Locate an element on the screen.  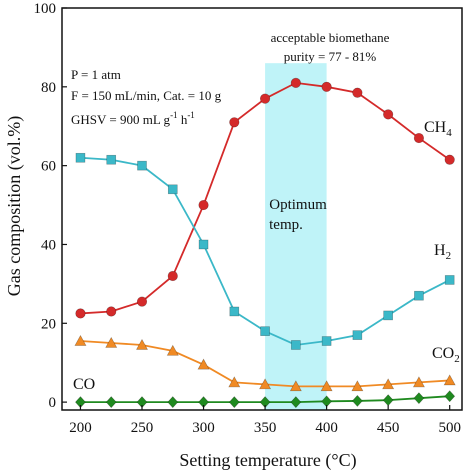
h2-label-base: H is located at coordinates (440, 250).